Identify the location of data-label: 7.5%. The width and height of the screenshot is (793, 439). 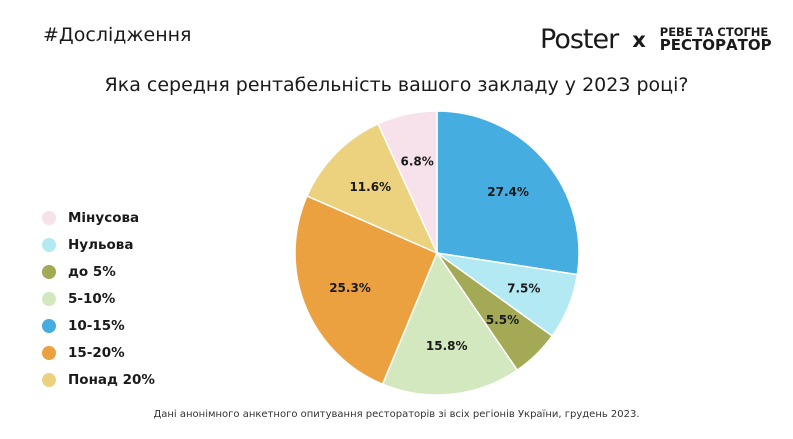
(523, 288).